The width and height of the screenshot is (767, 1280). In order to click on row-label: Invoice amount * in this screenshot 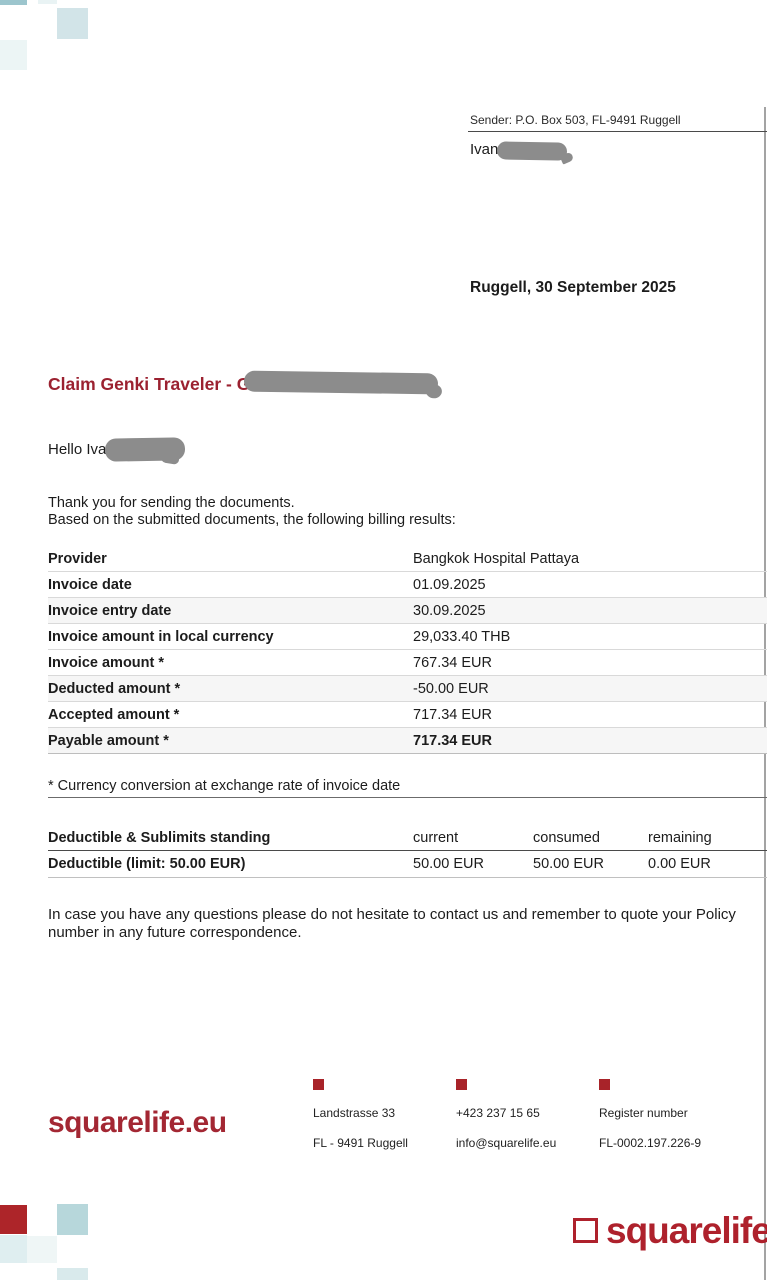, I will do `click(106, 662)`.